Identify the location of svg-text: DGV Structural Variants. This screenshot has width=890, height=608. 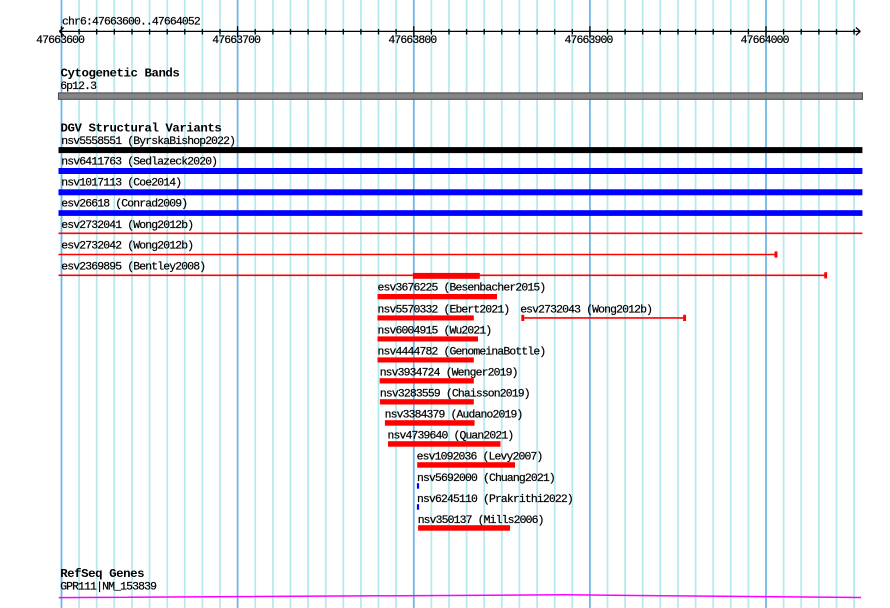
(141, 128).